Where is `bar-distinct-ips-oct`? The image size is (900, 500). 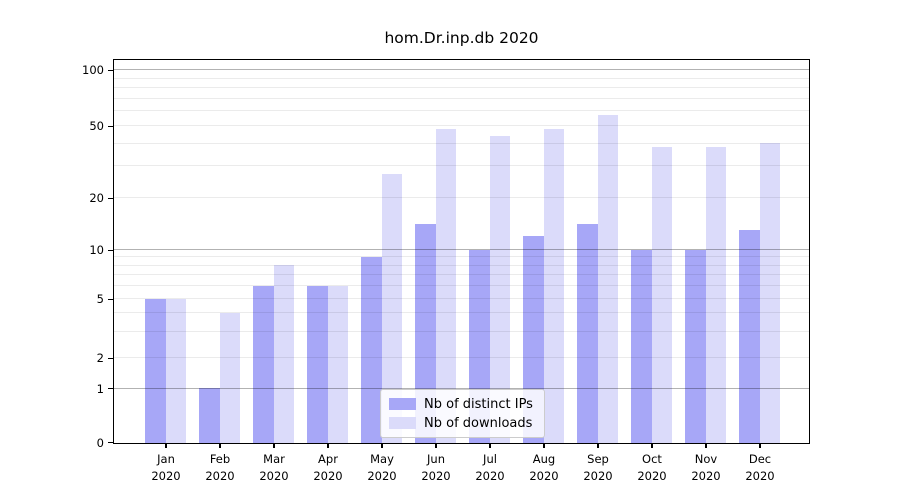
bar-distinct-ips-oct is located at coordinates (641, 346).